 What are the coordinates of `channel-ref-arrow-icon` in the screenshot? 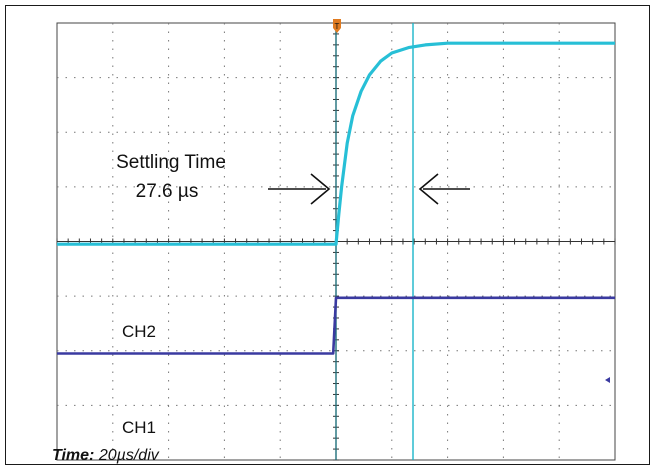 It's located at (607, 380).